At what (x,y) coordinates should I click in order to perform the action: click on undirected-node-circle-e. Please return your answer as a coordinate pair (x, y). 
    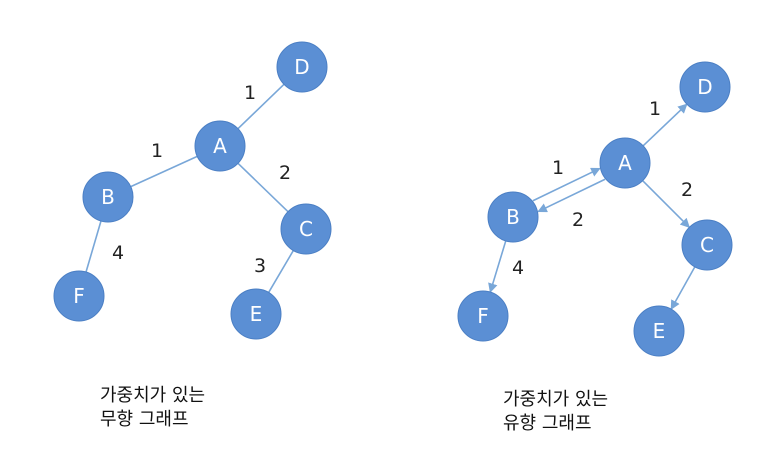
    Looking at the image, I should click on (256, 314).